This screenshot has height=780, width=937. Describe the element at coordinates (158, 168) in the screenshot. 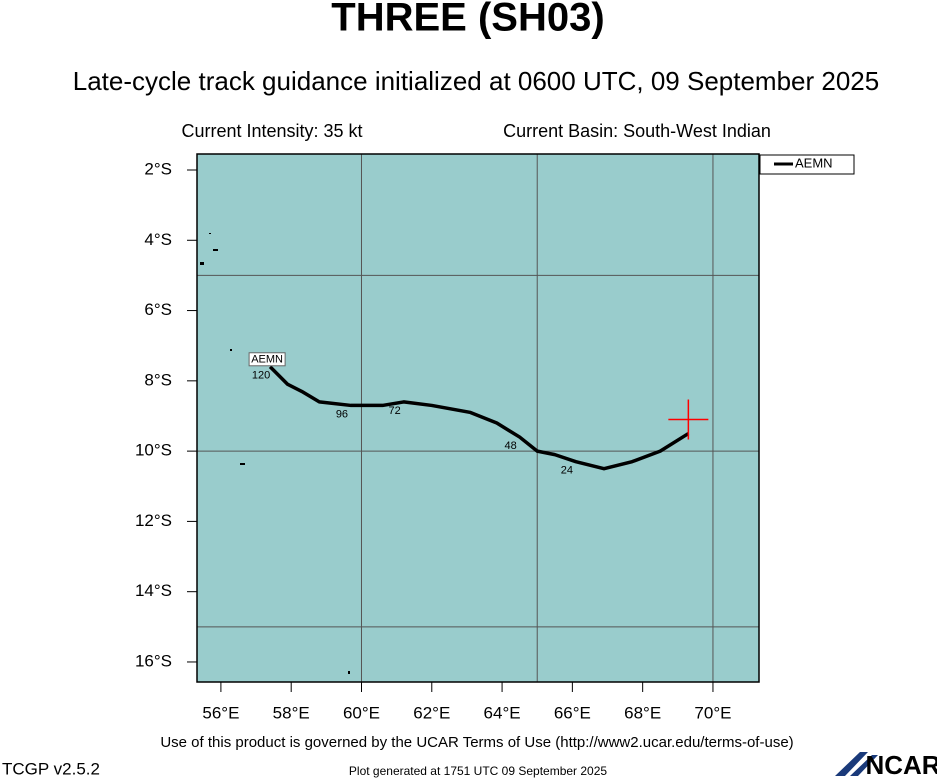

I see `y-tick-label: 2°S` at that location.